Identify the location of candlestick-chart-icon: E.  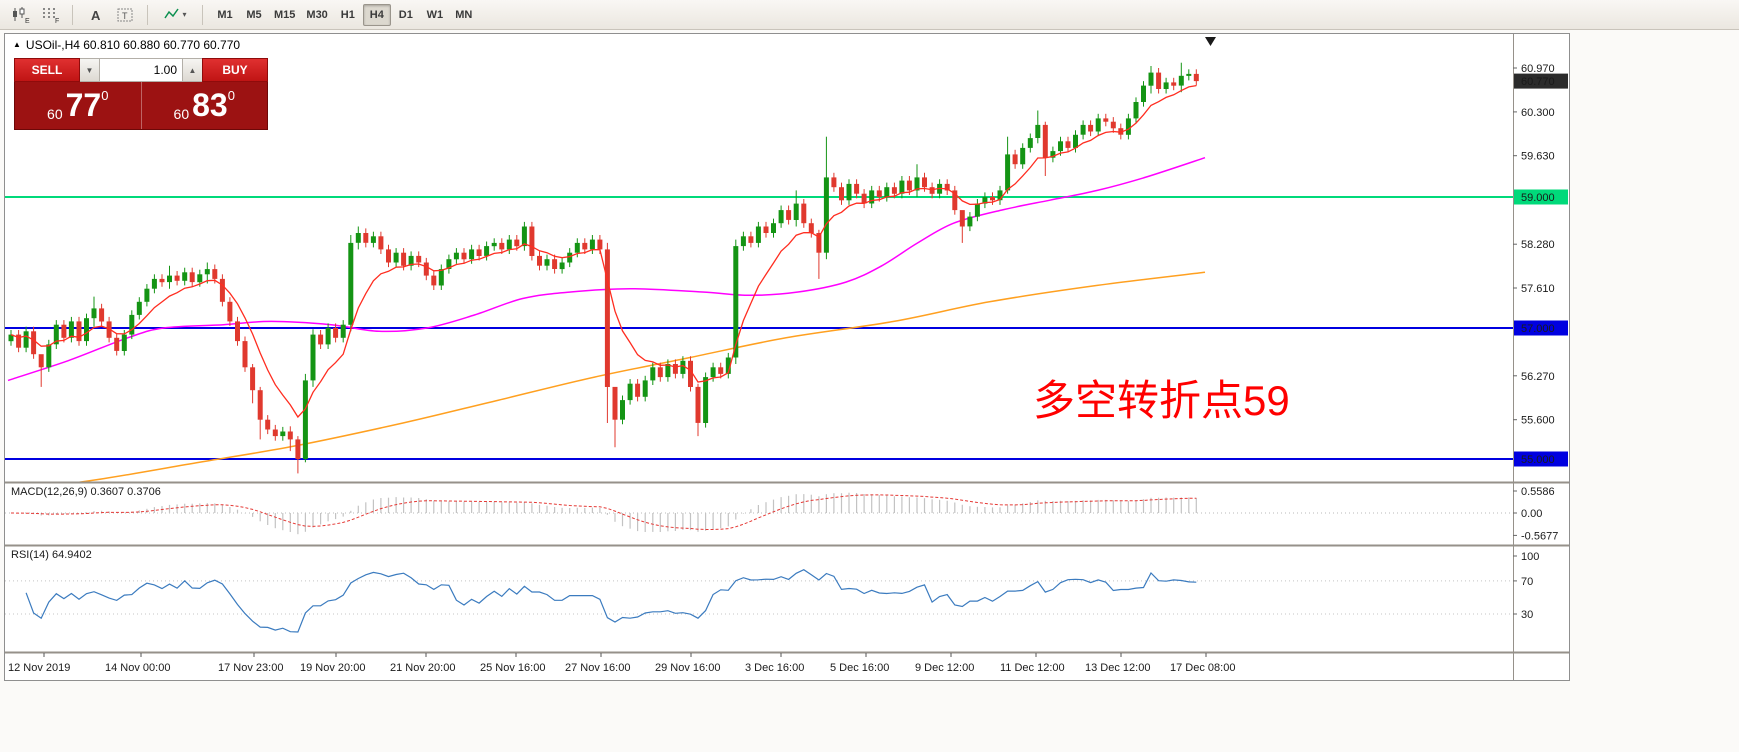
(21, 15).